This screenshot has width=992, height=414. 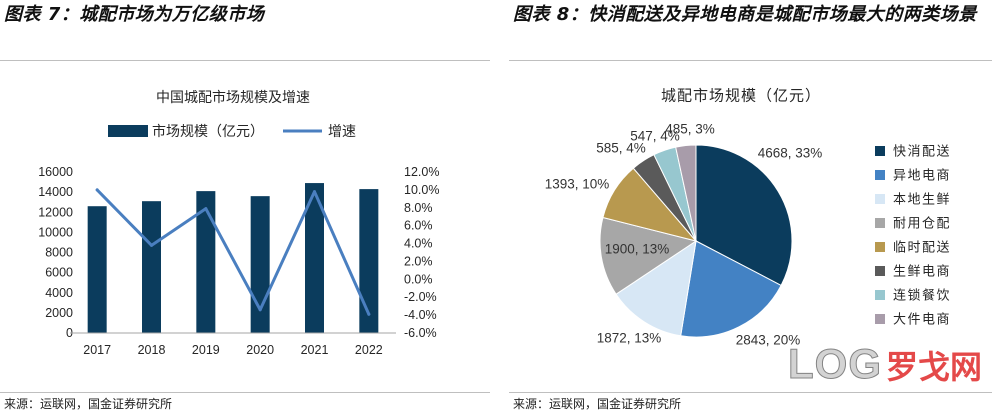 What do you see at coordinates (418, 244) in the screenshot?
I see `right-axis-tick-label: 4.0%` at bounding box center [418, 244].